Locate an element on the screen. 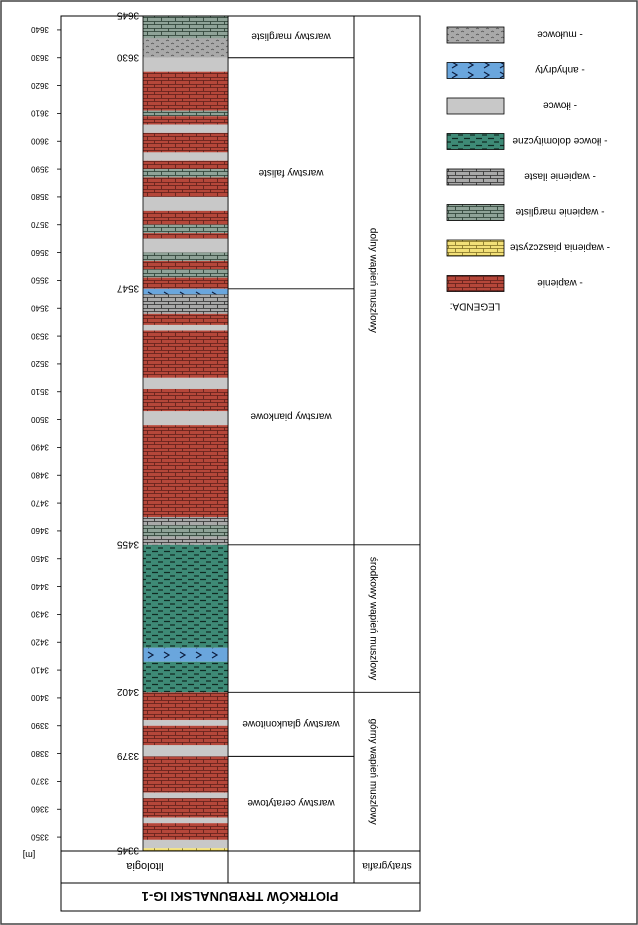 The width and height of the screenshot is (638, 925). legend-swatch-ilowce is located at coordinates (475, 106).